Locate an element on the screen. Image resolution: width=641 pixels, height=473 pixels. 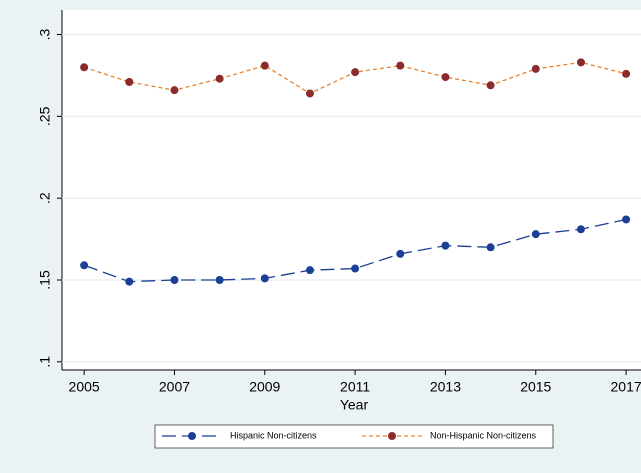
x-tick-label: 2005 is located at coordinates (84, 387).